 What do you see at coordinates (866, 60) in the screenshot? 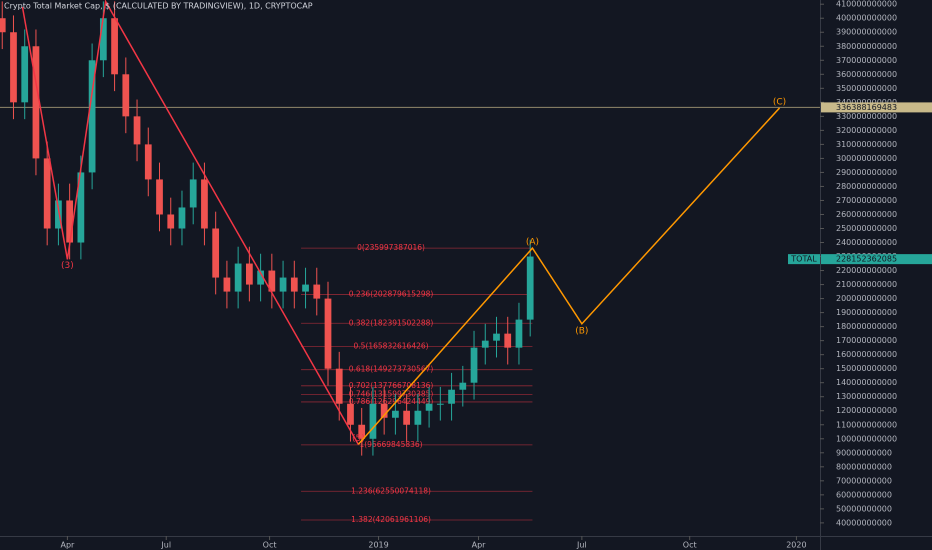
I see `y-tick-label: 370000000000` at bounding box center [866, 60].